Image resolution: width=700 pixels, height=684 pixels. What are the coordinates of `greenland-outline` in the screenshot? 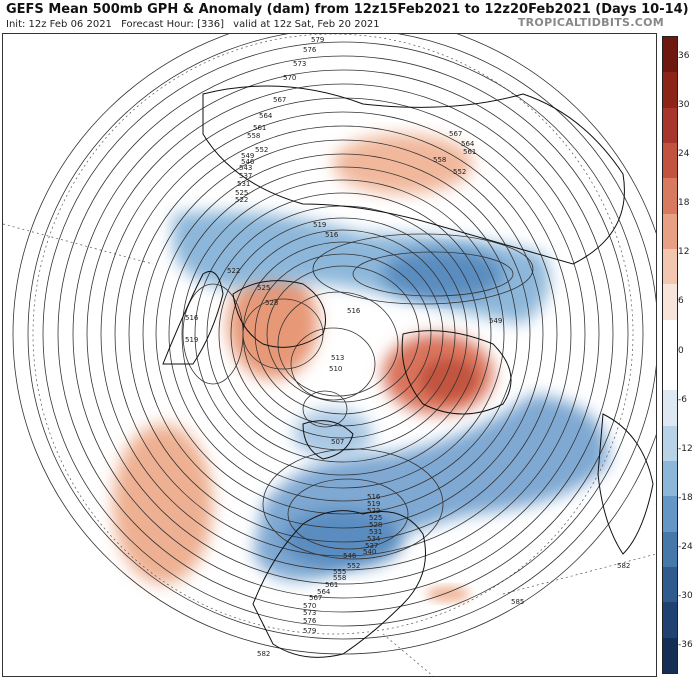 It's located at (328, 440).